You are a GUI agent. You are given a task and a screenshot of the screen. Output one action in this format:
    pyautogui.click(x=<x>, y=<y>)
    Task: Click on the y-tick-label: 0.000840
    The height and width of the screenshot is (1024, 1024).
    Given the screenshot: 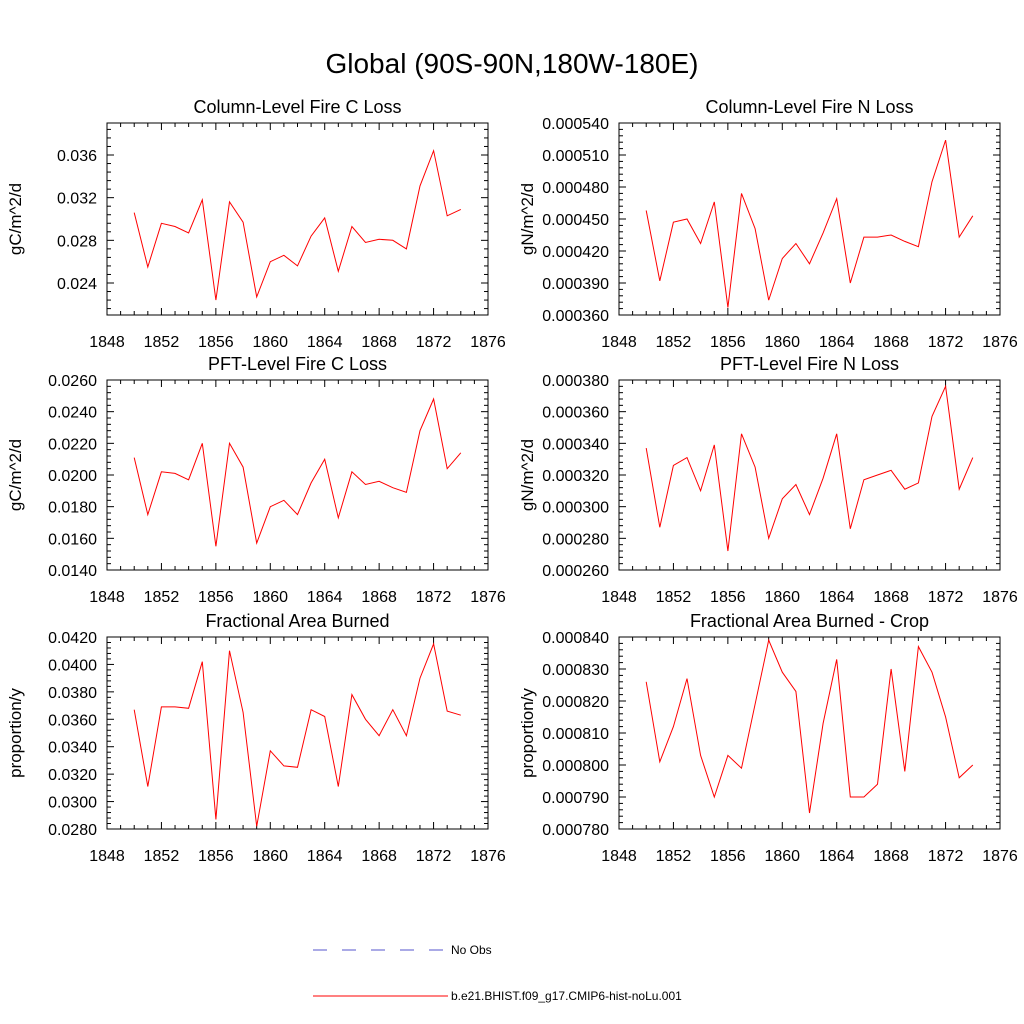 What is the action you would take?
    pyautogui.click(x=575, y=638)
    